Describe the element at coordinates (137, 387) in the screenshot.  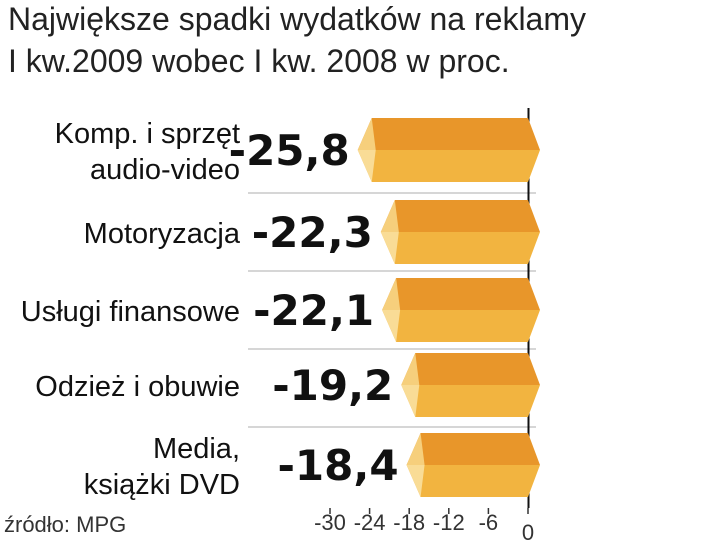
I see `category-label: Odzież i obuwie` at that location.